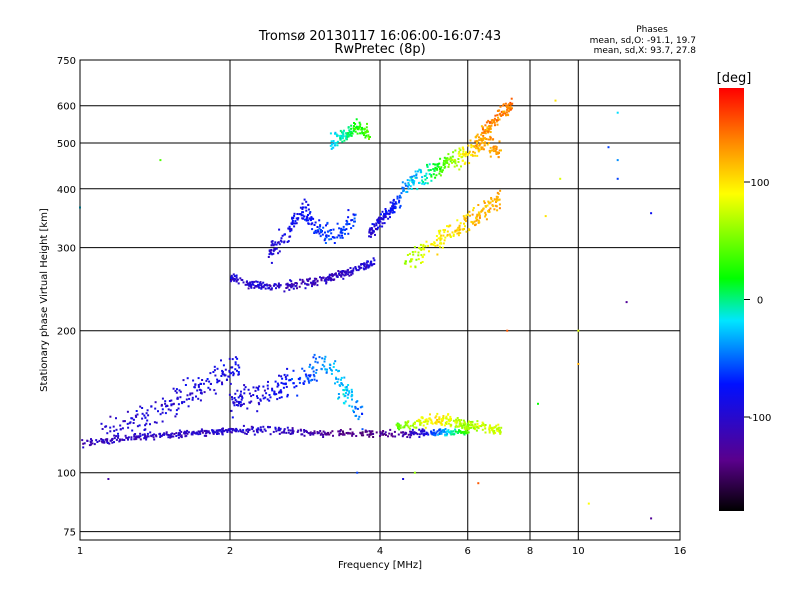  I want to click on y-tick-label: 600, so click(66, 107).